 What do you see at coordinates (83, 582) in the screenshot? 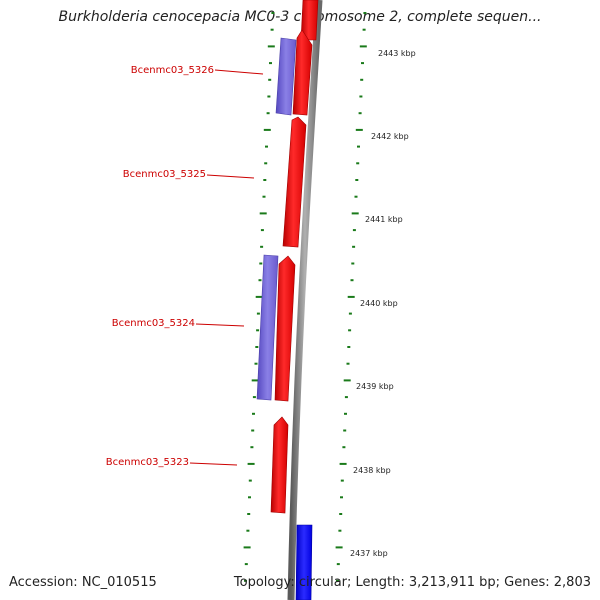
I see `accession-text: Accession: NC_010515` at bounding box center [83, 582].